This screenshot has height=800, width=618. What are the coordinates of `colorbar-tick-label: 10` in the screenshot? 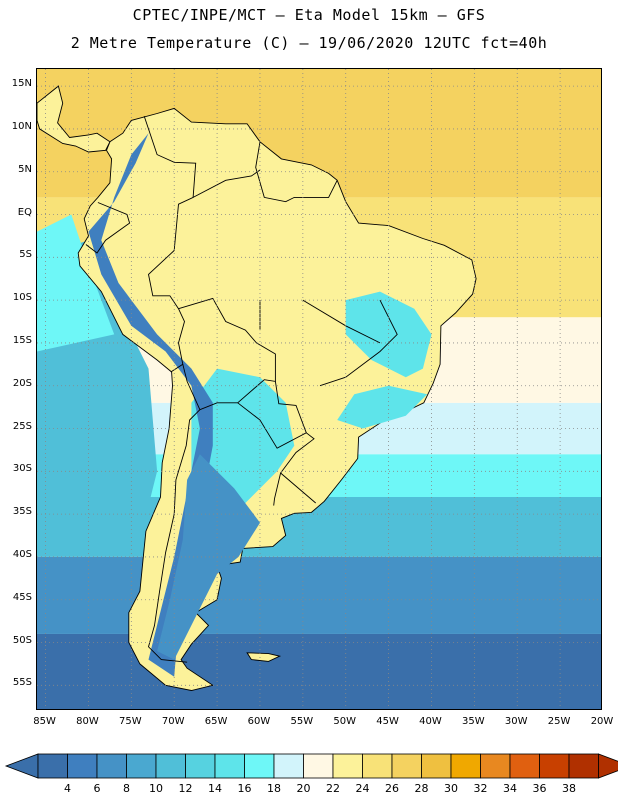 It's located at (156, 788).